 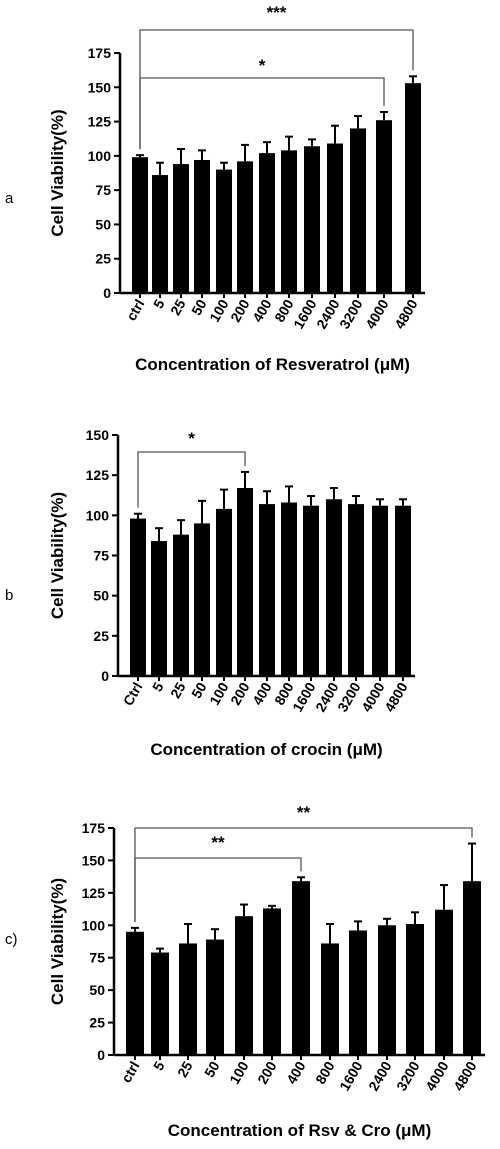 What do you see at coordinates (277, 12) in the screenshot?
I see `significance-marker: ***` at bounding box center [277, 12].